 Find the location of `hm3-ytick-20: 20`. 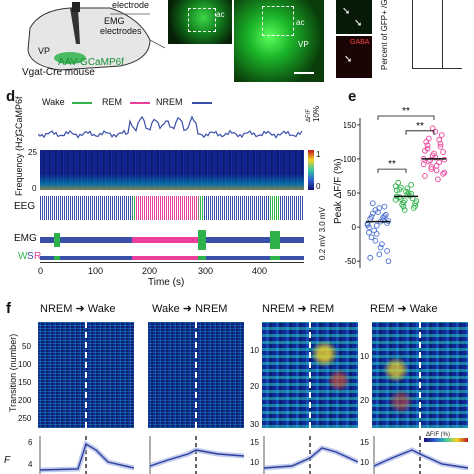

hm3-ytick-20: 20 is located at coordinates (254, 386).